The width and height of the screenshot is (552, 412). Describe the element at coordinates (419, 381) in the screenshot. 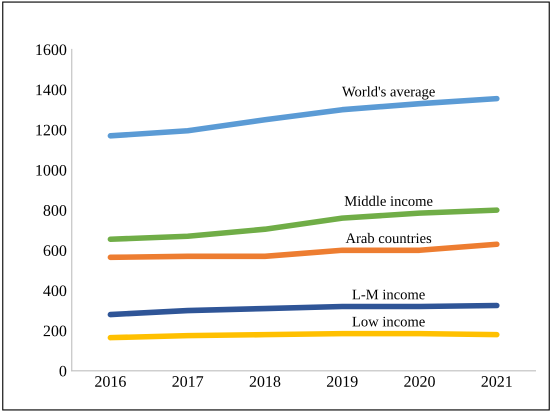

I see `x-tick-label: 2020` at that location.